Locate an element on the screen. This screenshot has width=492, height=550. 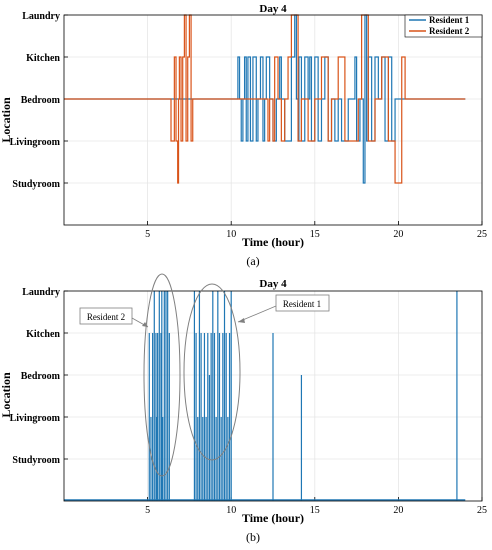
annotation-label-resident-1: Resident 1 is located at coordinates (302, 304).